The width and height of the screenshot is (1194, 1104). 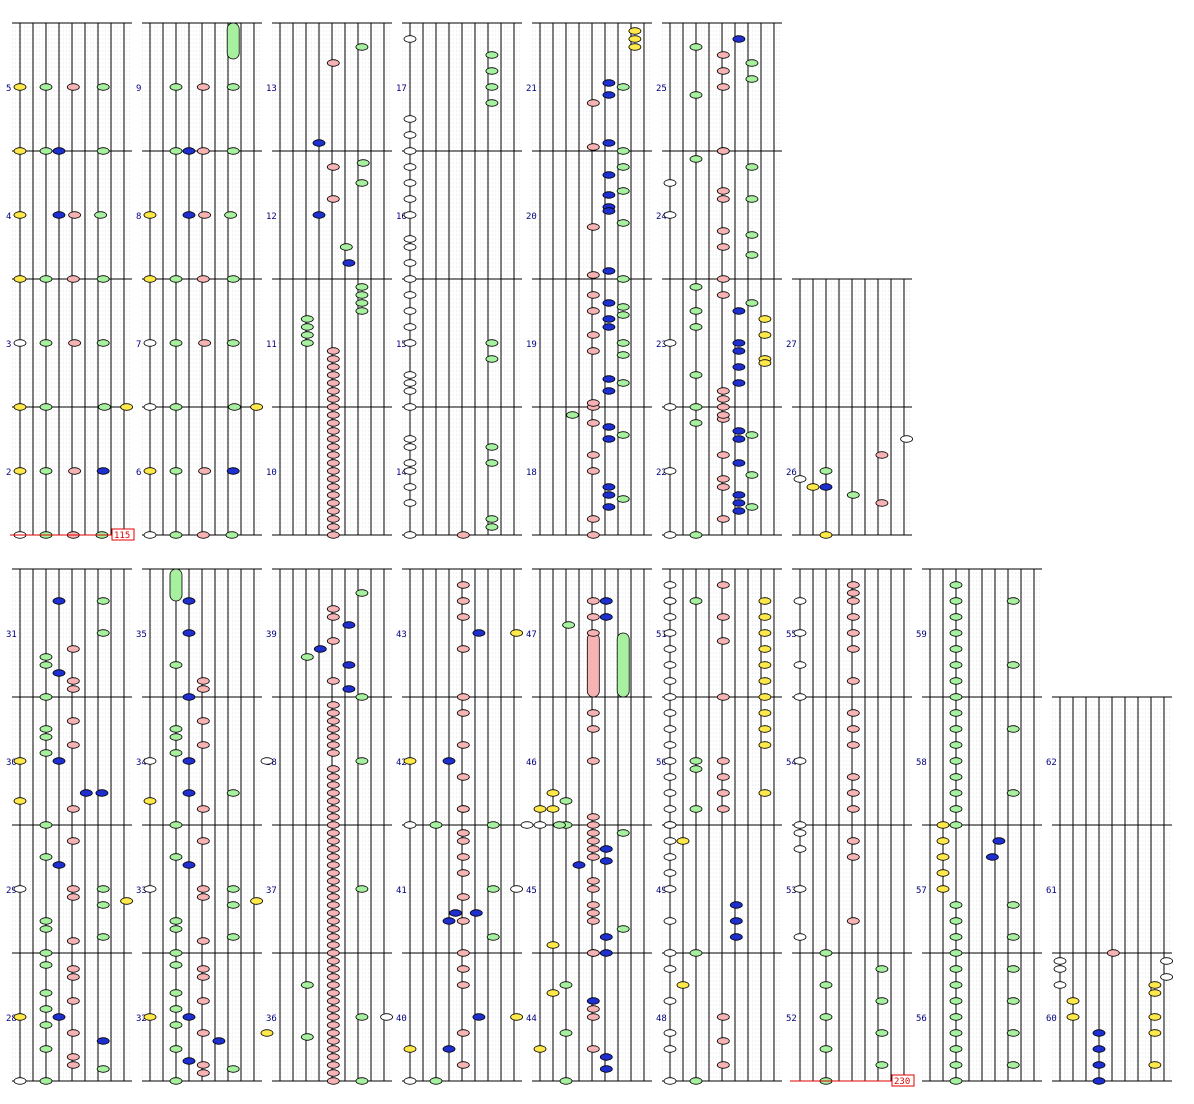 What do you see at coordinates (11, 635) in the screenshot?
I see `measure-number: 31` at bounding box center [11, 635].